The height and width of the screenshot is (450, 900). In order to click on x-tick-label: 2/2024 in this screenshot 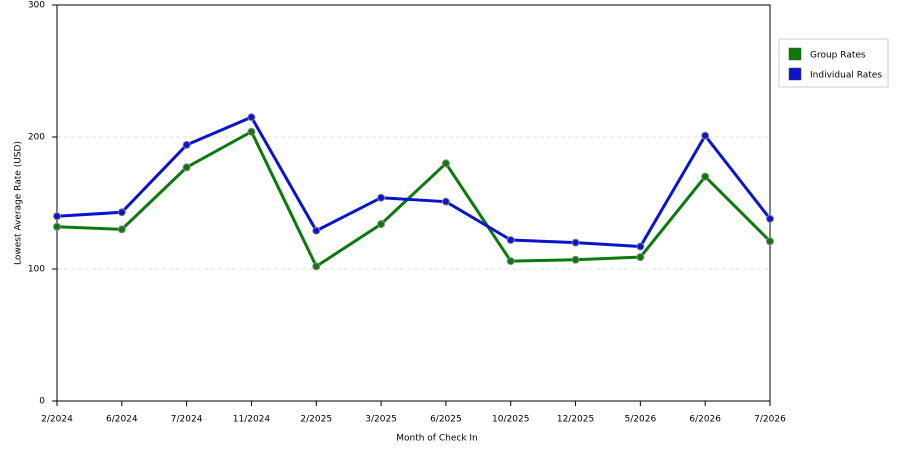, I will do `click(57, 420)`.